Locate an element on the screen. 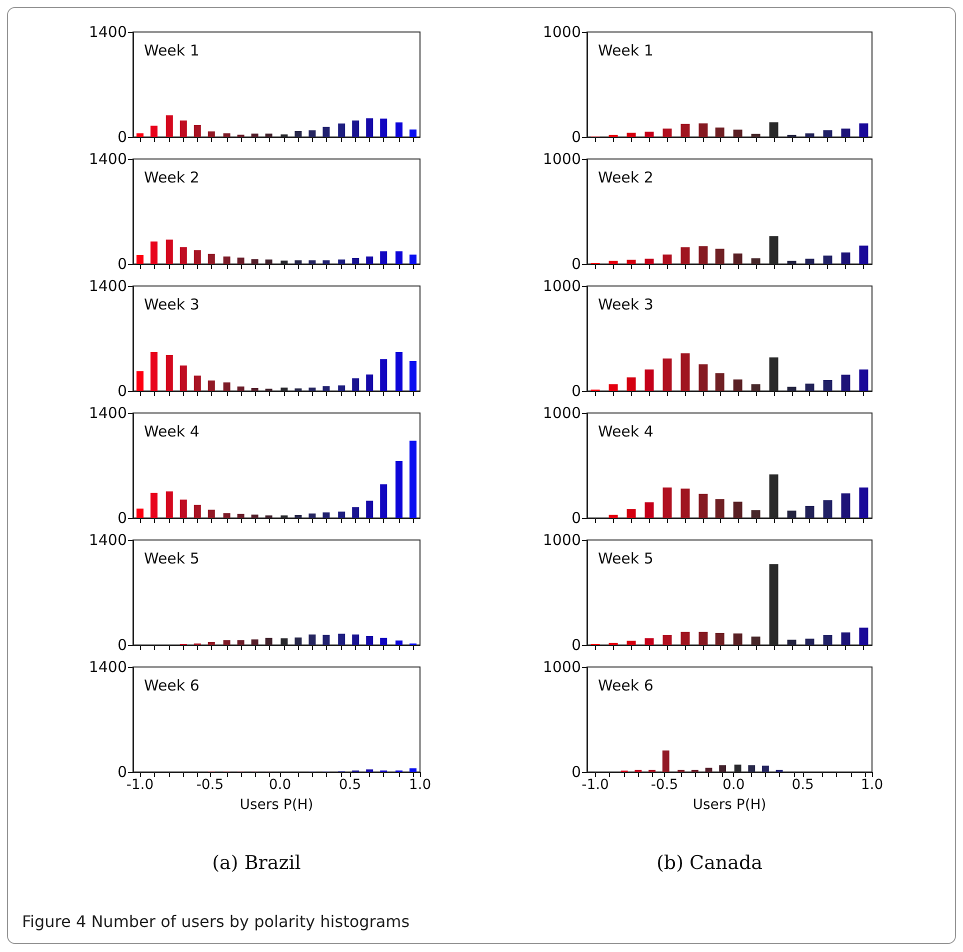 The image size is (963, 952). text: (a) Brazil is located at coordinates (256, 863).